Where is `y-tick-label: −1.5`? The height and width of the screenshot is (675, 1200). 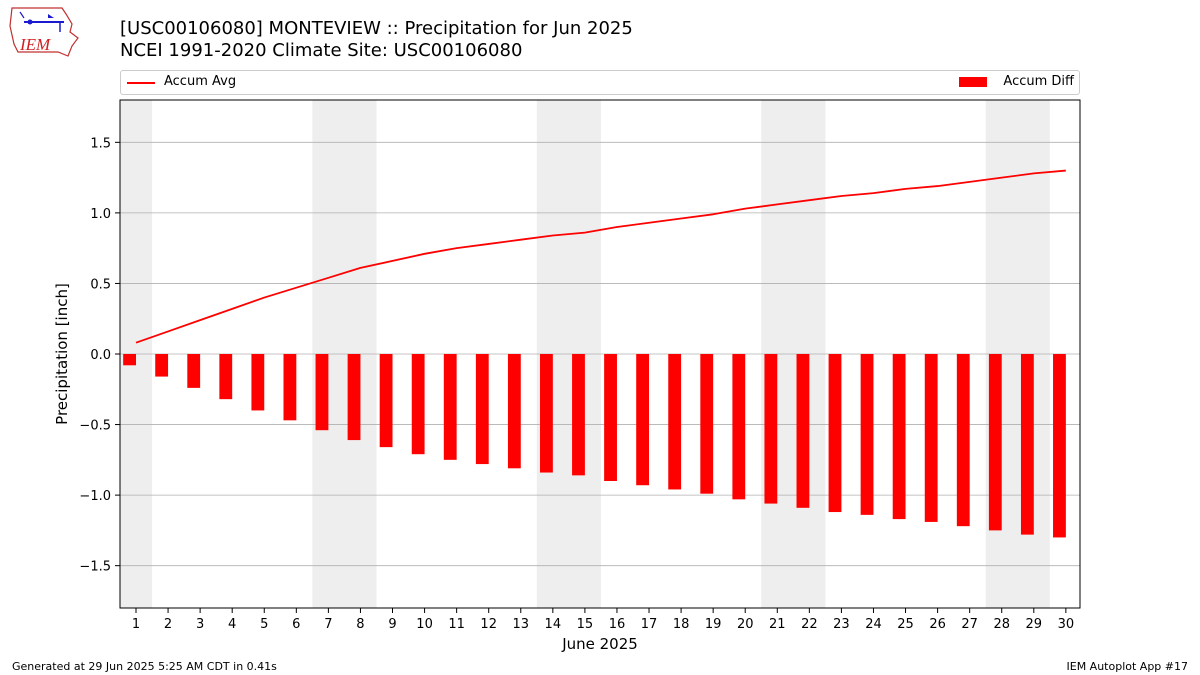
y-tick-label: −1.5 is located at coordinates (95, 567).